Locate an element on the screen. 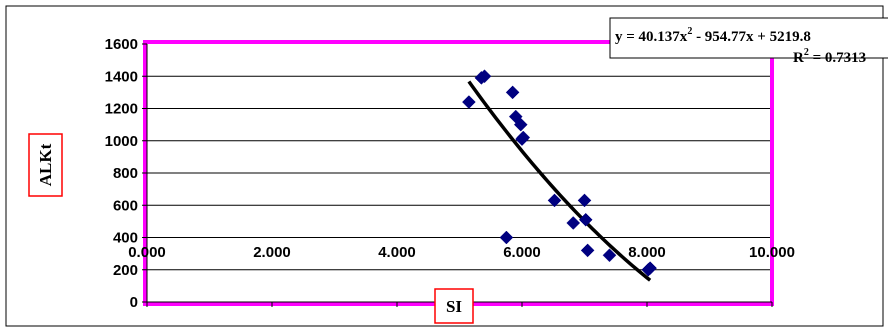  x-axis-title: SI is located at coordinates (454, 306).